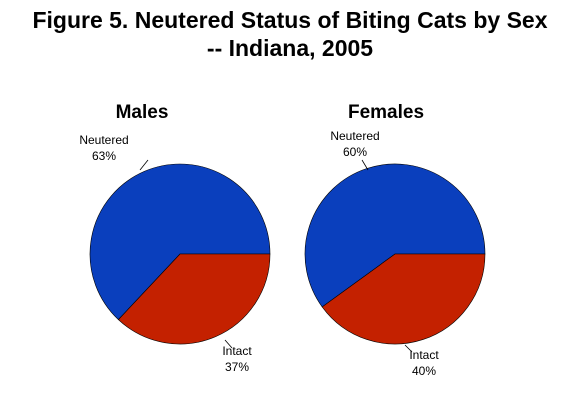  Describe the element at coordinates (403, 299) in the screenshot. I see `slice-females-intact` at that location.